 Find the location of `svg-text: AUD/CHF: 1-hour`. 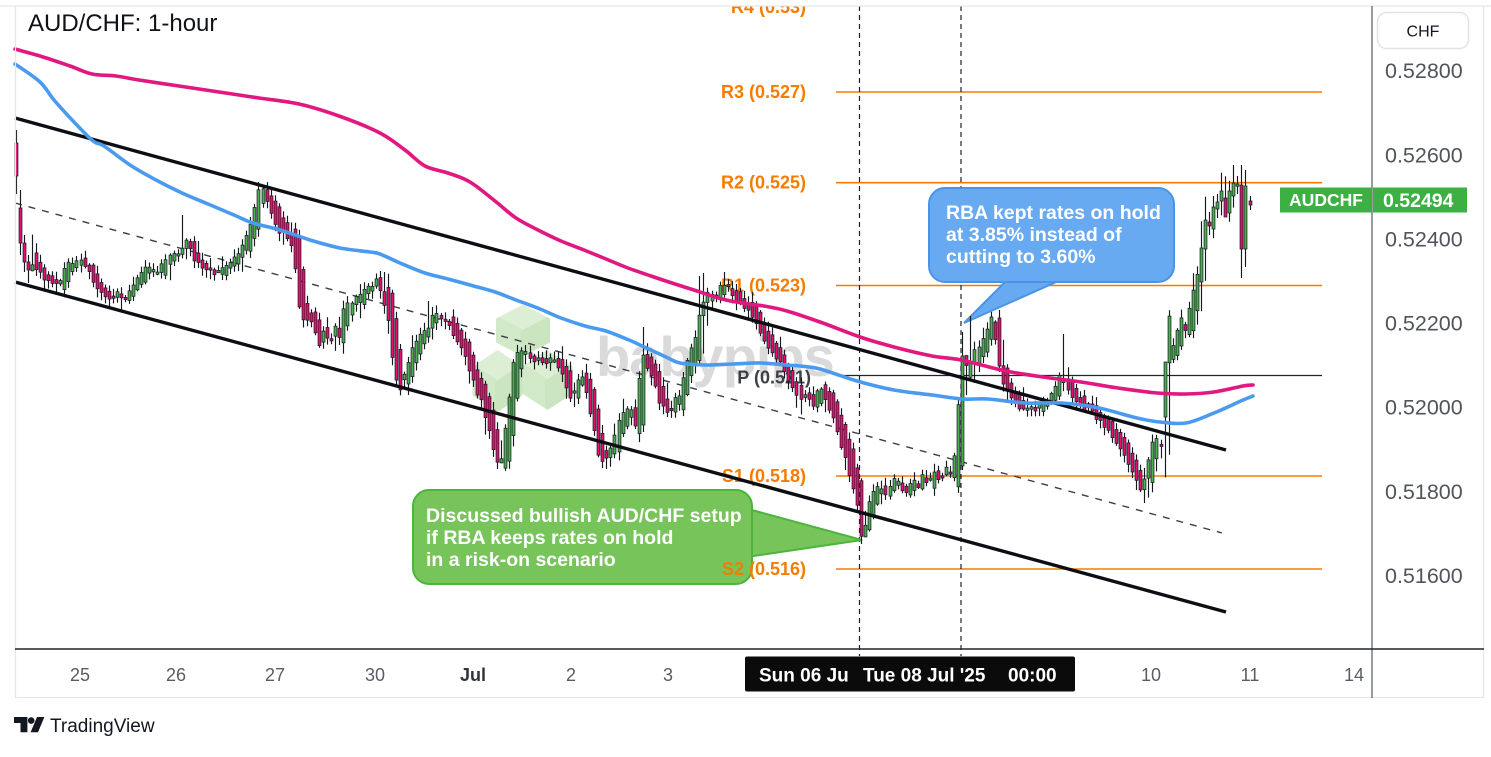

svg-text: AUD/CHF: 1-hour is located at coordinates (122, 23).